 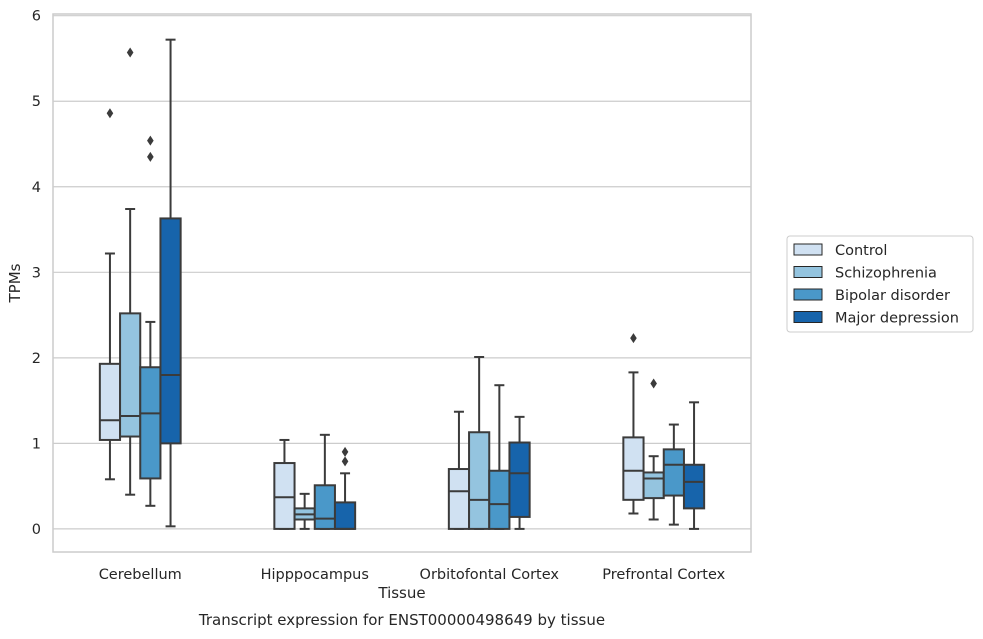 What do you see at coordinates (897, 319) in the screenshot?
I see `legend-entry-label: Major depression` at bounding box center [897, 319].